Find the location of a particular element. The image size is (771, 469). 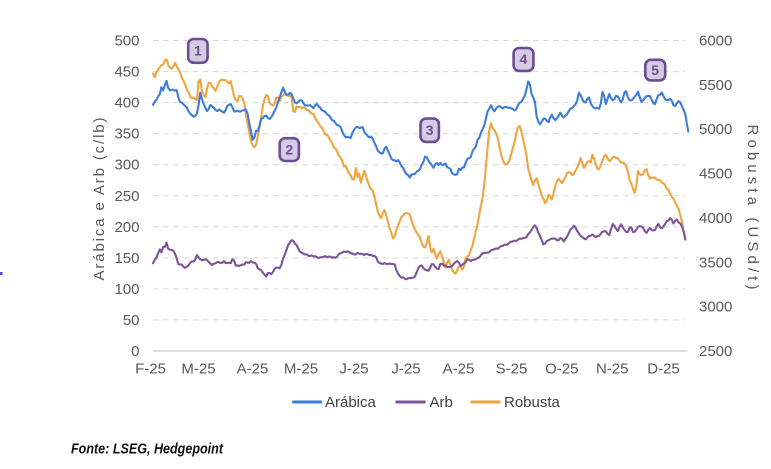

svg-text: 3500 is located at coordinates (715, 262).